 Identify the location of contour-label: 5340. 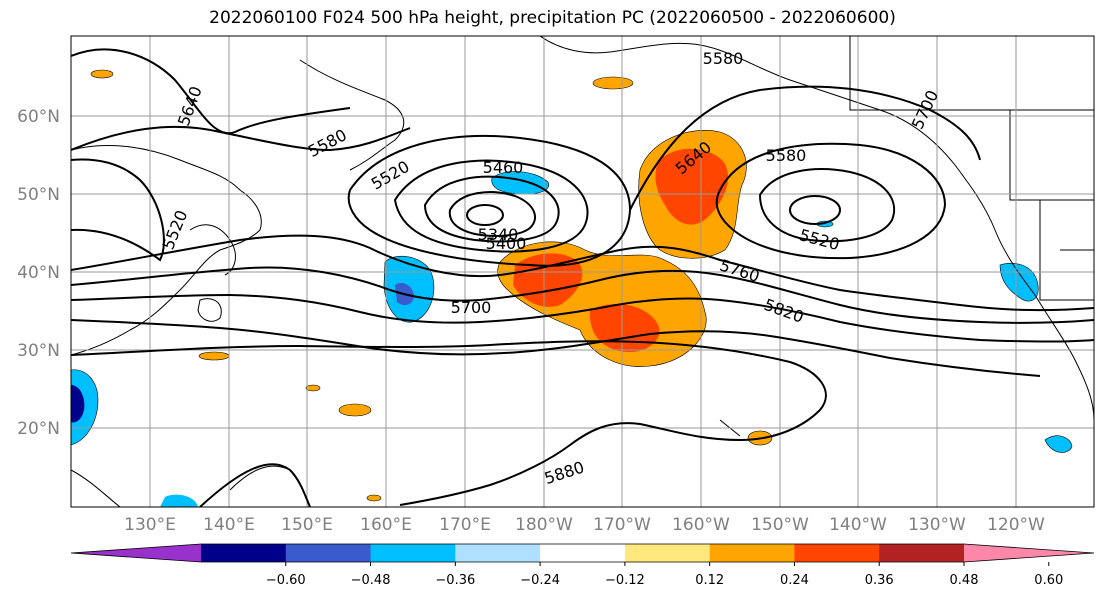
(498, 234).